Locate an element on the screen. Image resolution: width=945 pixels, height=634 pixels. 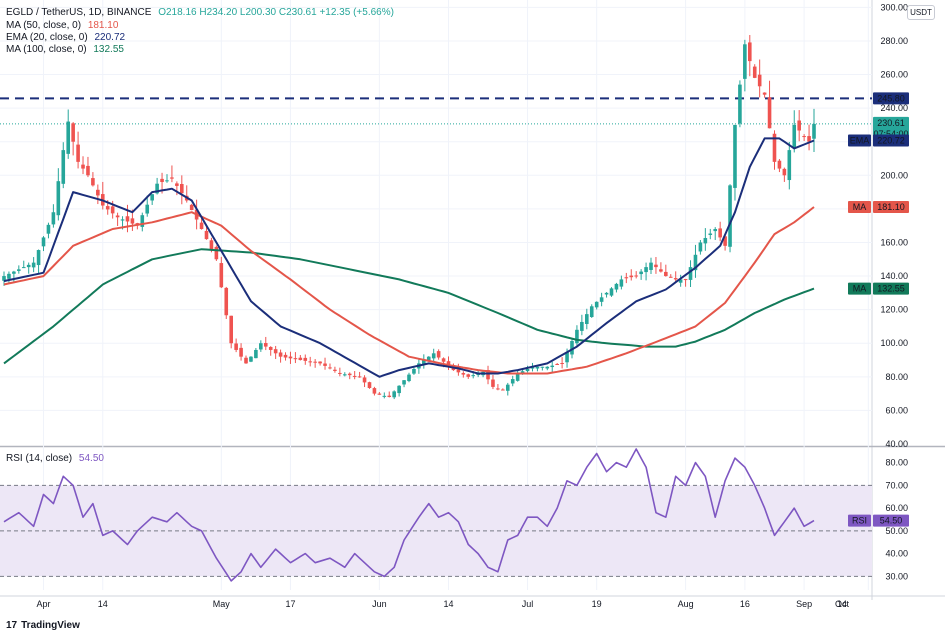
ma50-legend-label: MA (50, close, 0) is located at coordinates (44, 25).